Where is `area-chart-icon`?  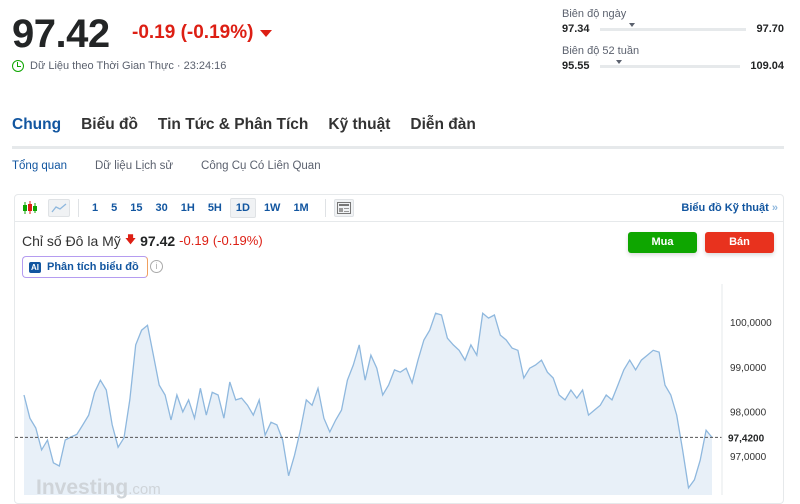
area-chart-icon is located at coordinates (59, 207).